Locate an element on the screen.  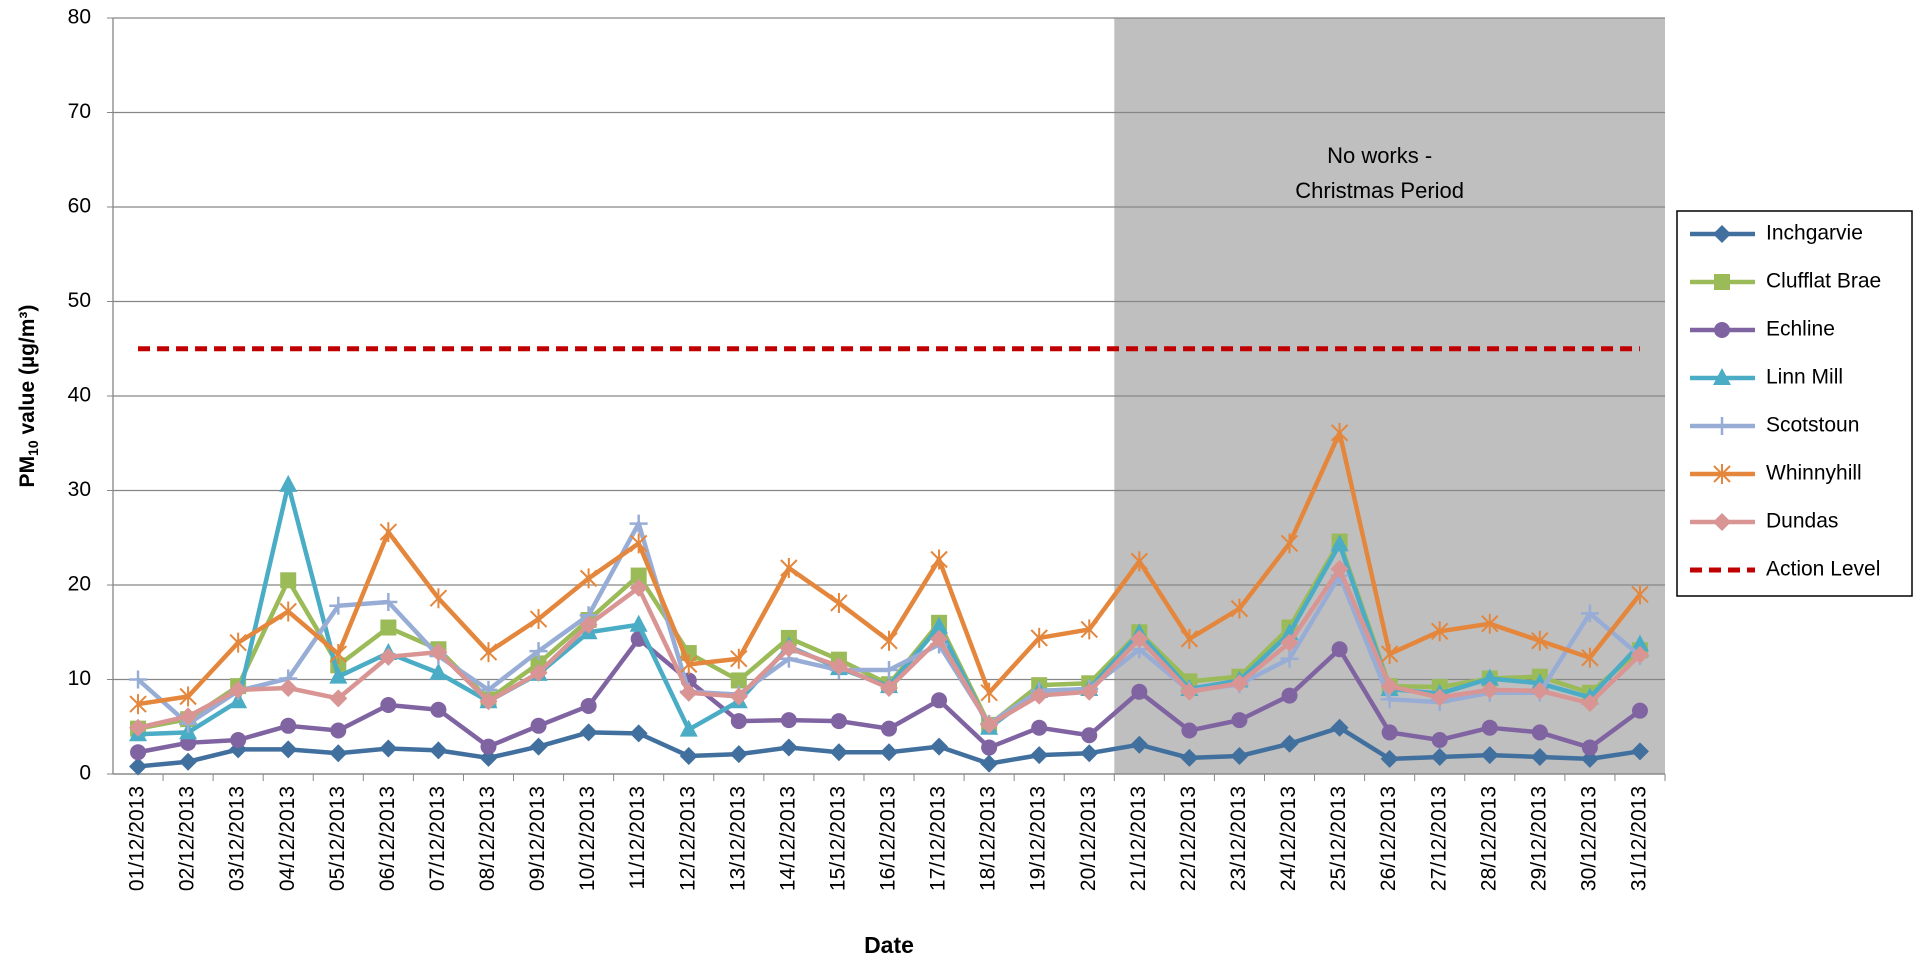
x-tick-label: 31/12/2013 is located at coordinates (1639, 838).